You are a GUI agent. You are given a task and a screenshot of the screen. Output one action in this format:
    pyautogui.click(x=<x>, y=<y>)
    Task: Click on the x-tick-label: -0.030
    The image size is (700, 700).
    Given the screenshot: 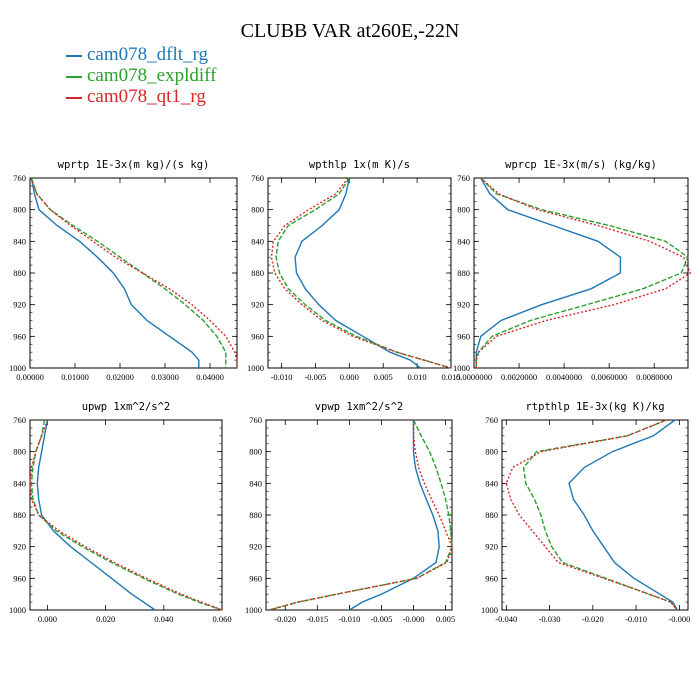 What is the action you would take?
    pyautogui.click(x=550, y=619)
    